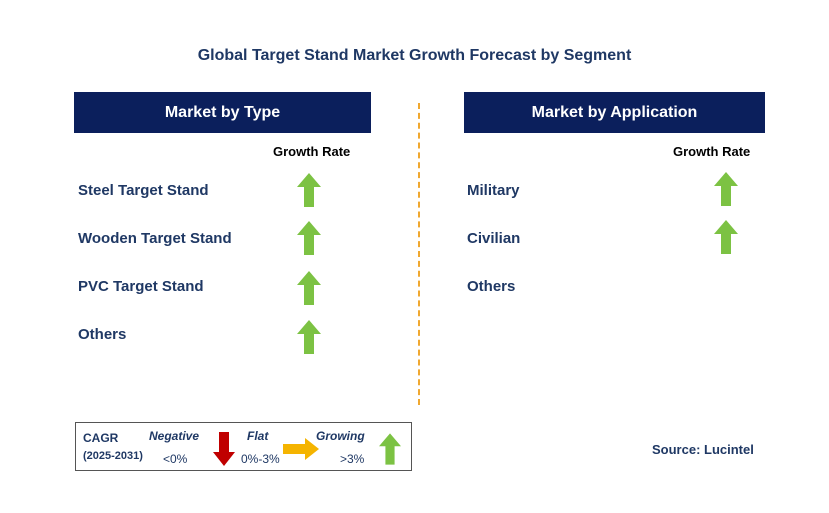 This screenshot has width=829, height=513. Describe the element at coordinates (155, 238) in the screenshot. I see `type-row-label-wooden: Wooden Target Stand` at that location.